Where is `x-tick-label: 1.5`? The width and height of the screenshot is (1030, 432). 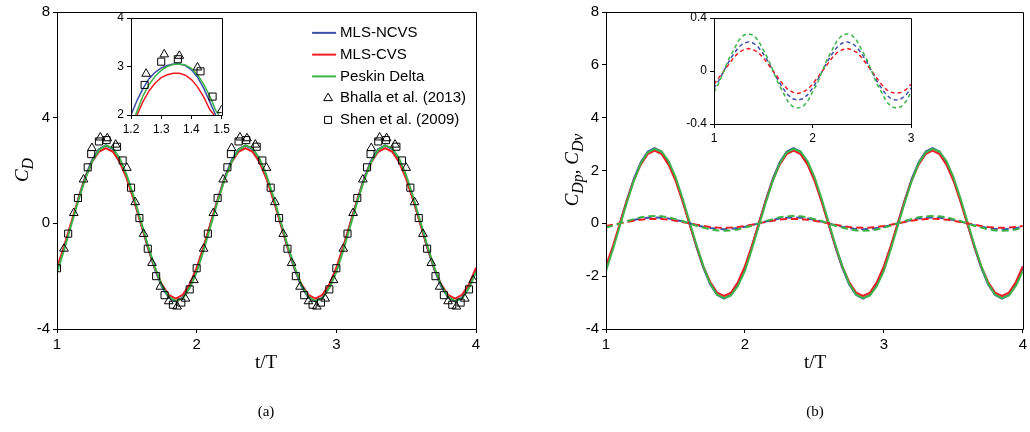 x-tick-label: 1.5 is located at coordinates (222, 128).